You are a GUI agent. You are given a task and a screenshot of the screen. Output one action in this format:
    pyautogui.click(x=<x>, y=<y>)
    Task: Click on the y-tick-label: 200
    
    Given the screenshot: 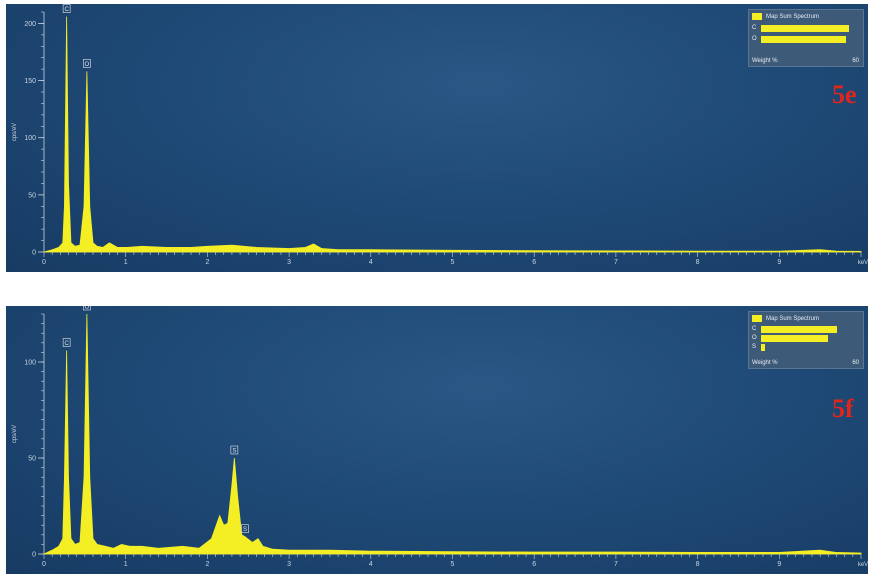 What is the action you would take?
    pyautogui.click(x=30, y=24)
    